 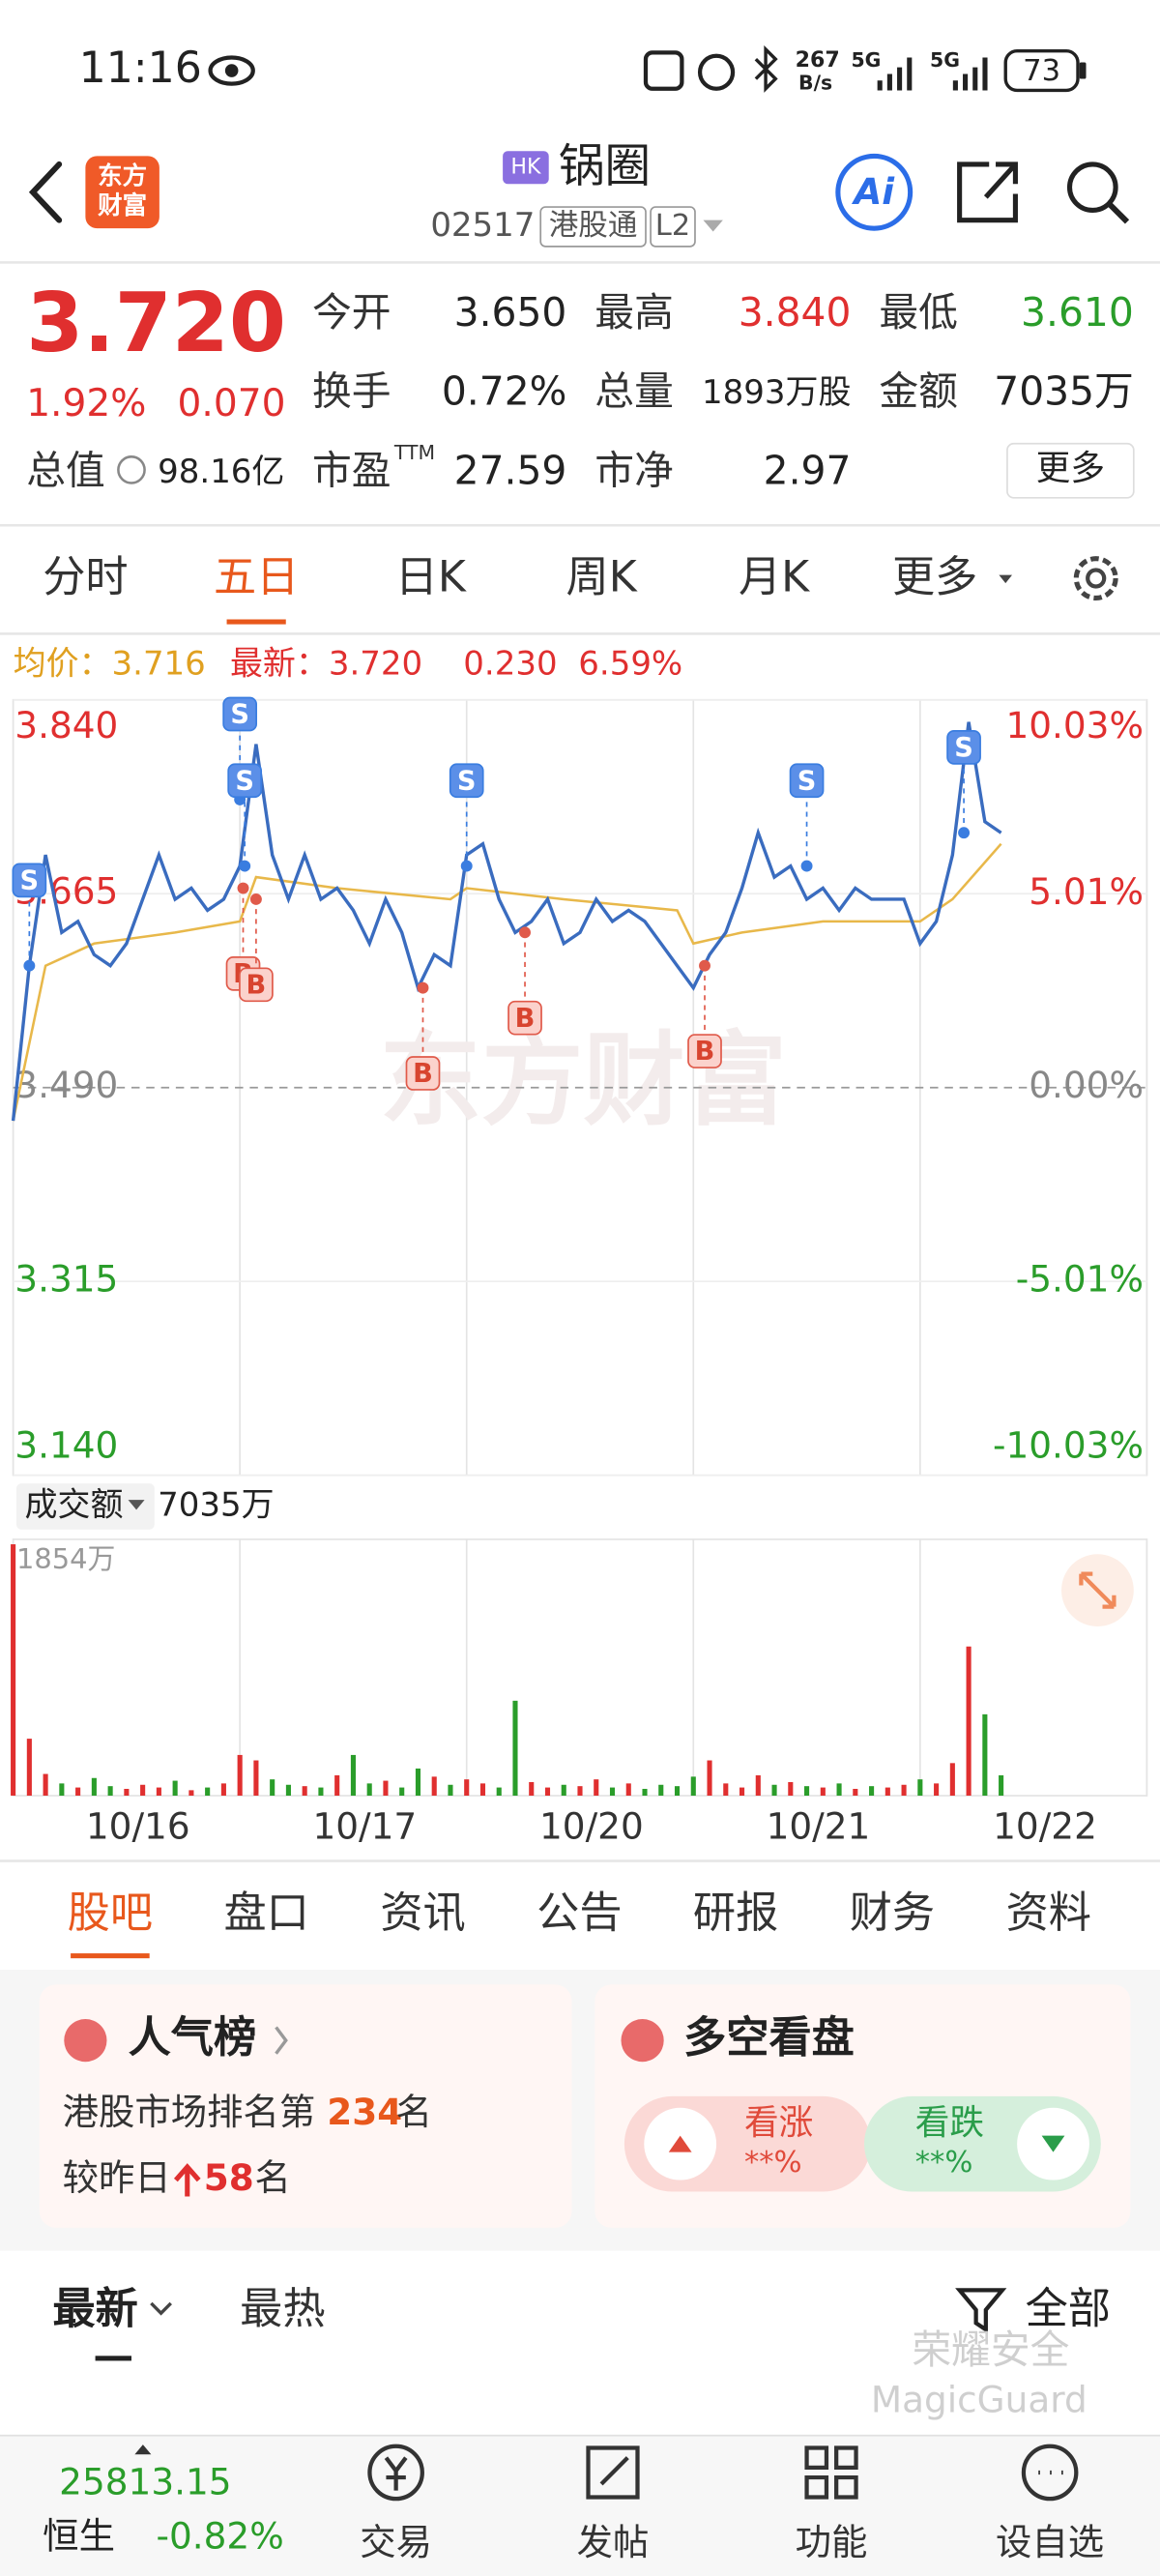 I want to click on content-tab: 股吧, so click(x=111, y=1913).